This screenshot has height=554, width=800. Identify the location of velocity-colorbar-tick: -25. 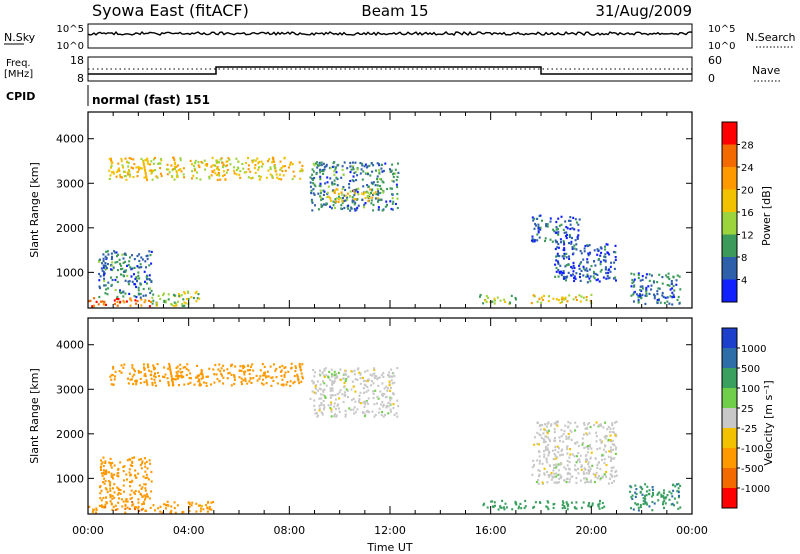
(749, 429).